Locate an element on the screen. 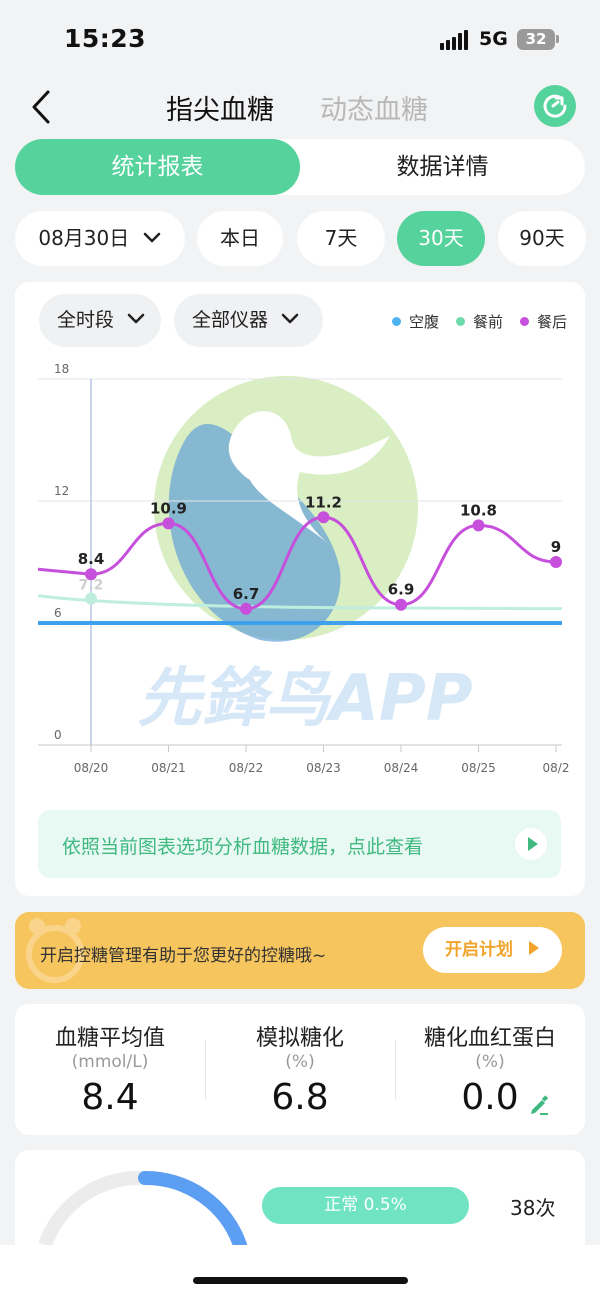 Image resolution: width=600 pixels, height=1298 pixels. after-meal-label: 6.9 is located at coordinates (401, 590).